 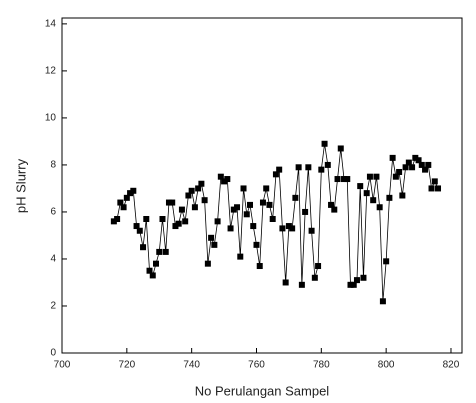 I want to click on y-tick-label: 2, so click(x=53, y=306).